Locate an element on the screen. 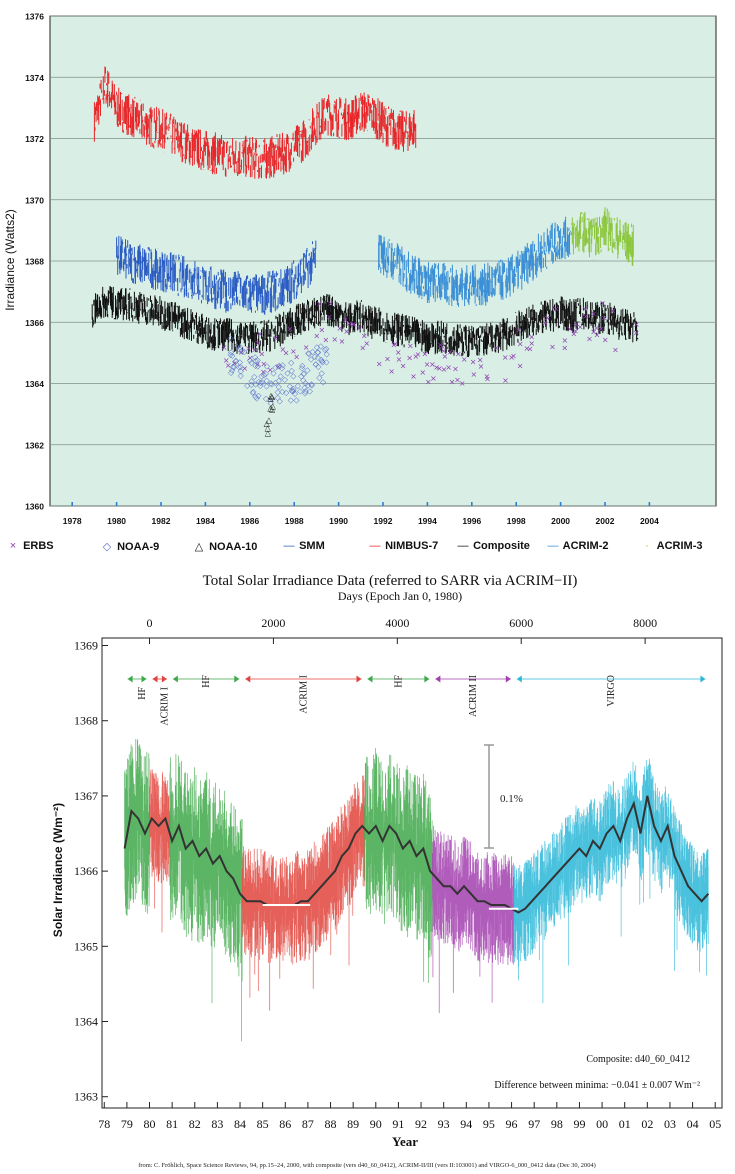 Image resolution: width=735 pixels, height=1174 pixels. legend-item-noaa-10: △ NOAA-10 is located at coordinates (225, 546).